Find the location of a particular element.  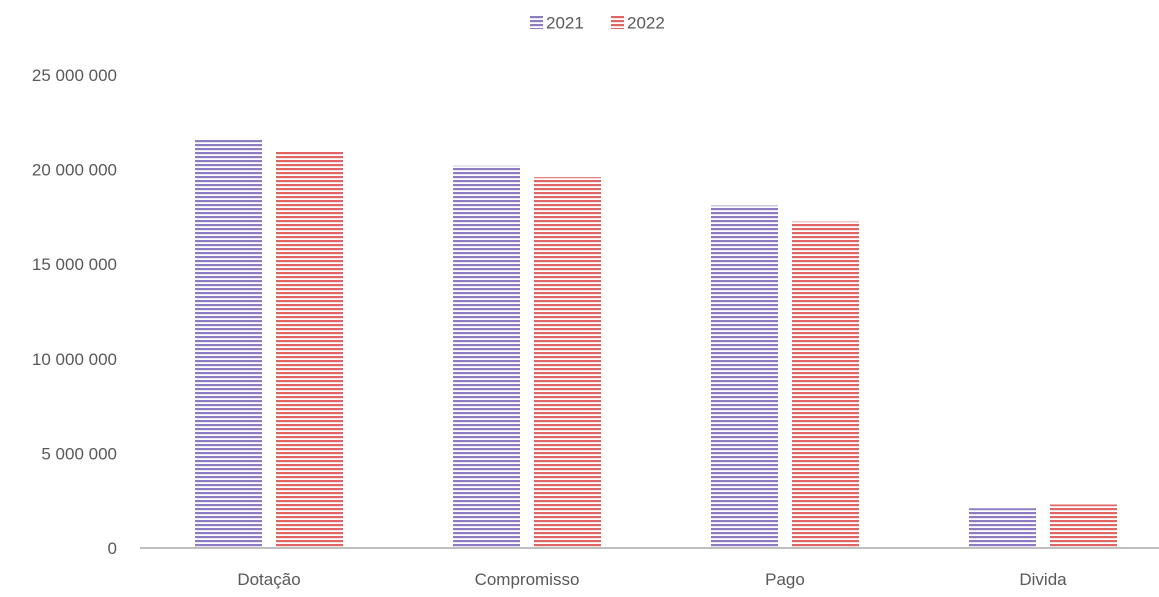

legend-label-2021: 2021 is located at coordinates (565, 23).